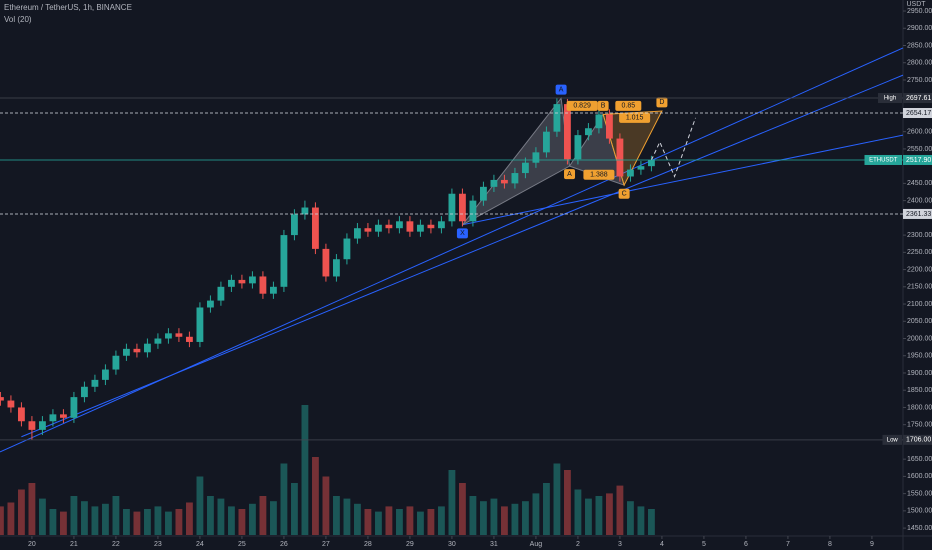  Describe the element at coordinates (830, 544) in the screenshot. I see `x-tick-label: 8` at that location.